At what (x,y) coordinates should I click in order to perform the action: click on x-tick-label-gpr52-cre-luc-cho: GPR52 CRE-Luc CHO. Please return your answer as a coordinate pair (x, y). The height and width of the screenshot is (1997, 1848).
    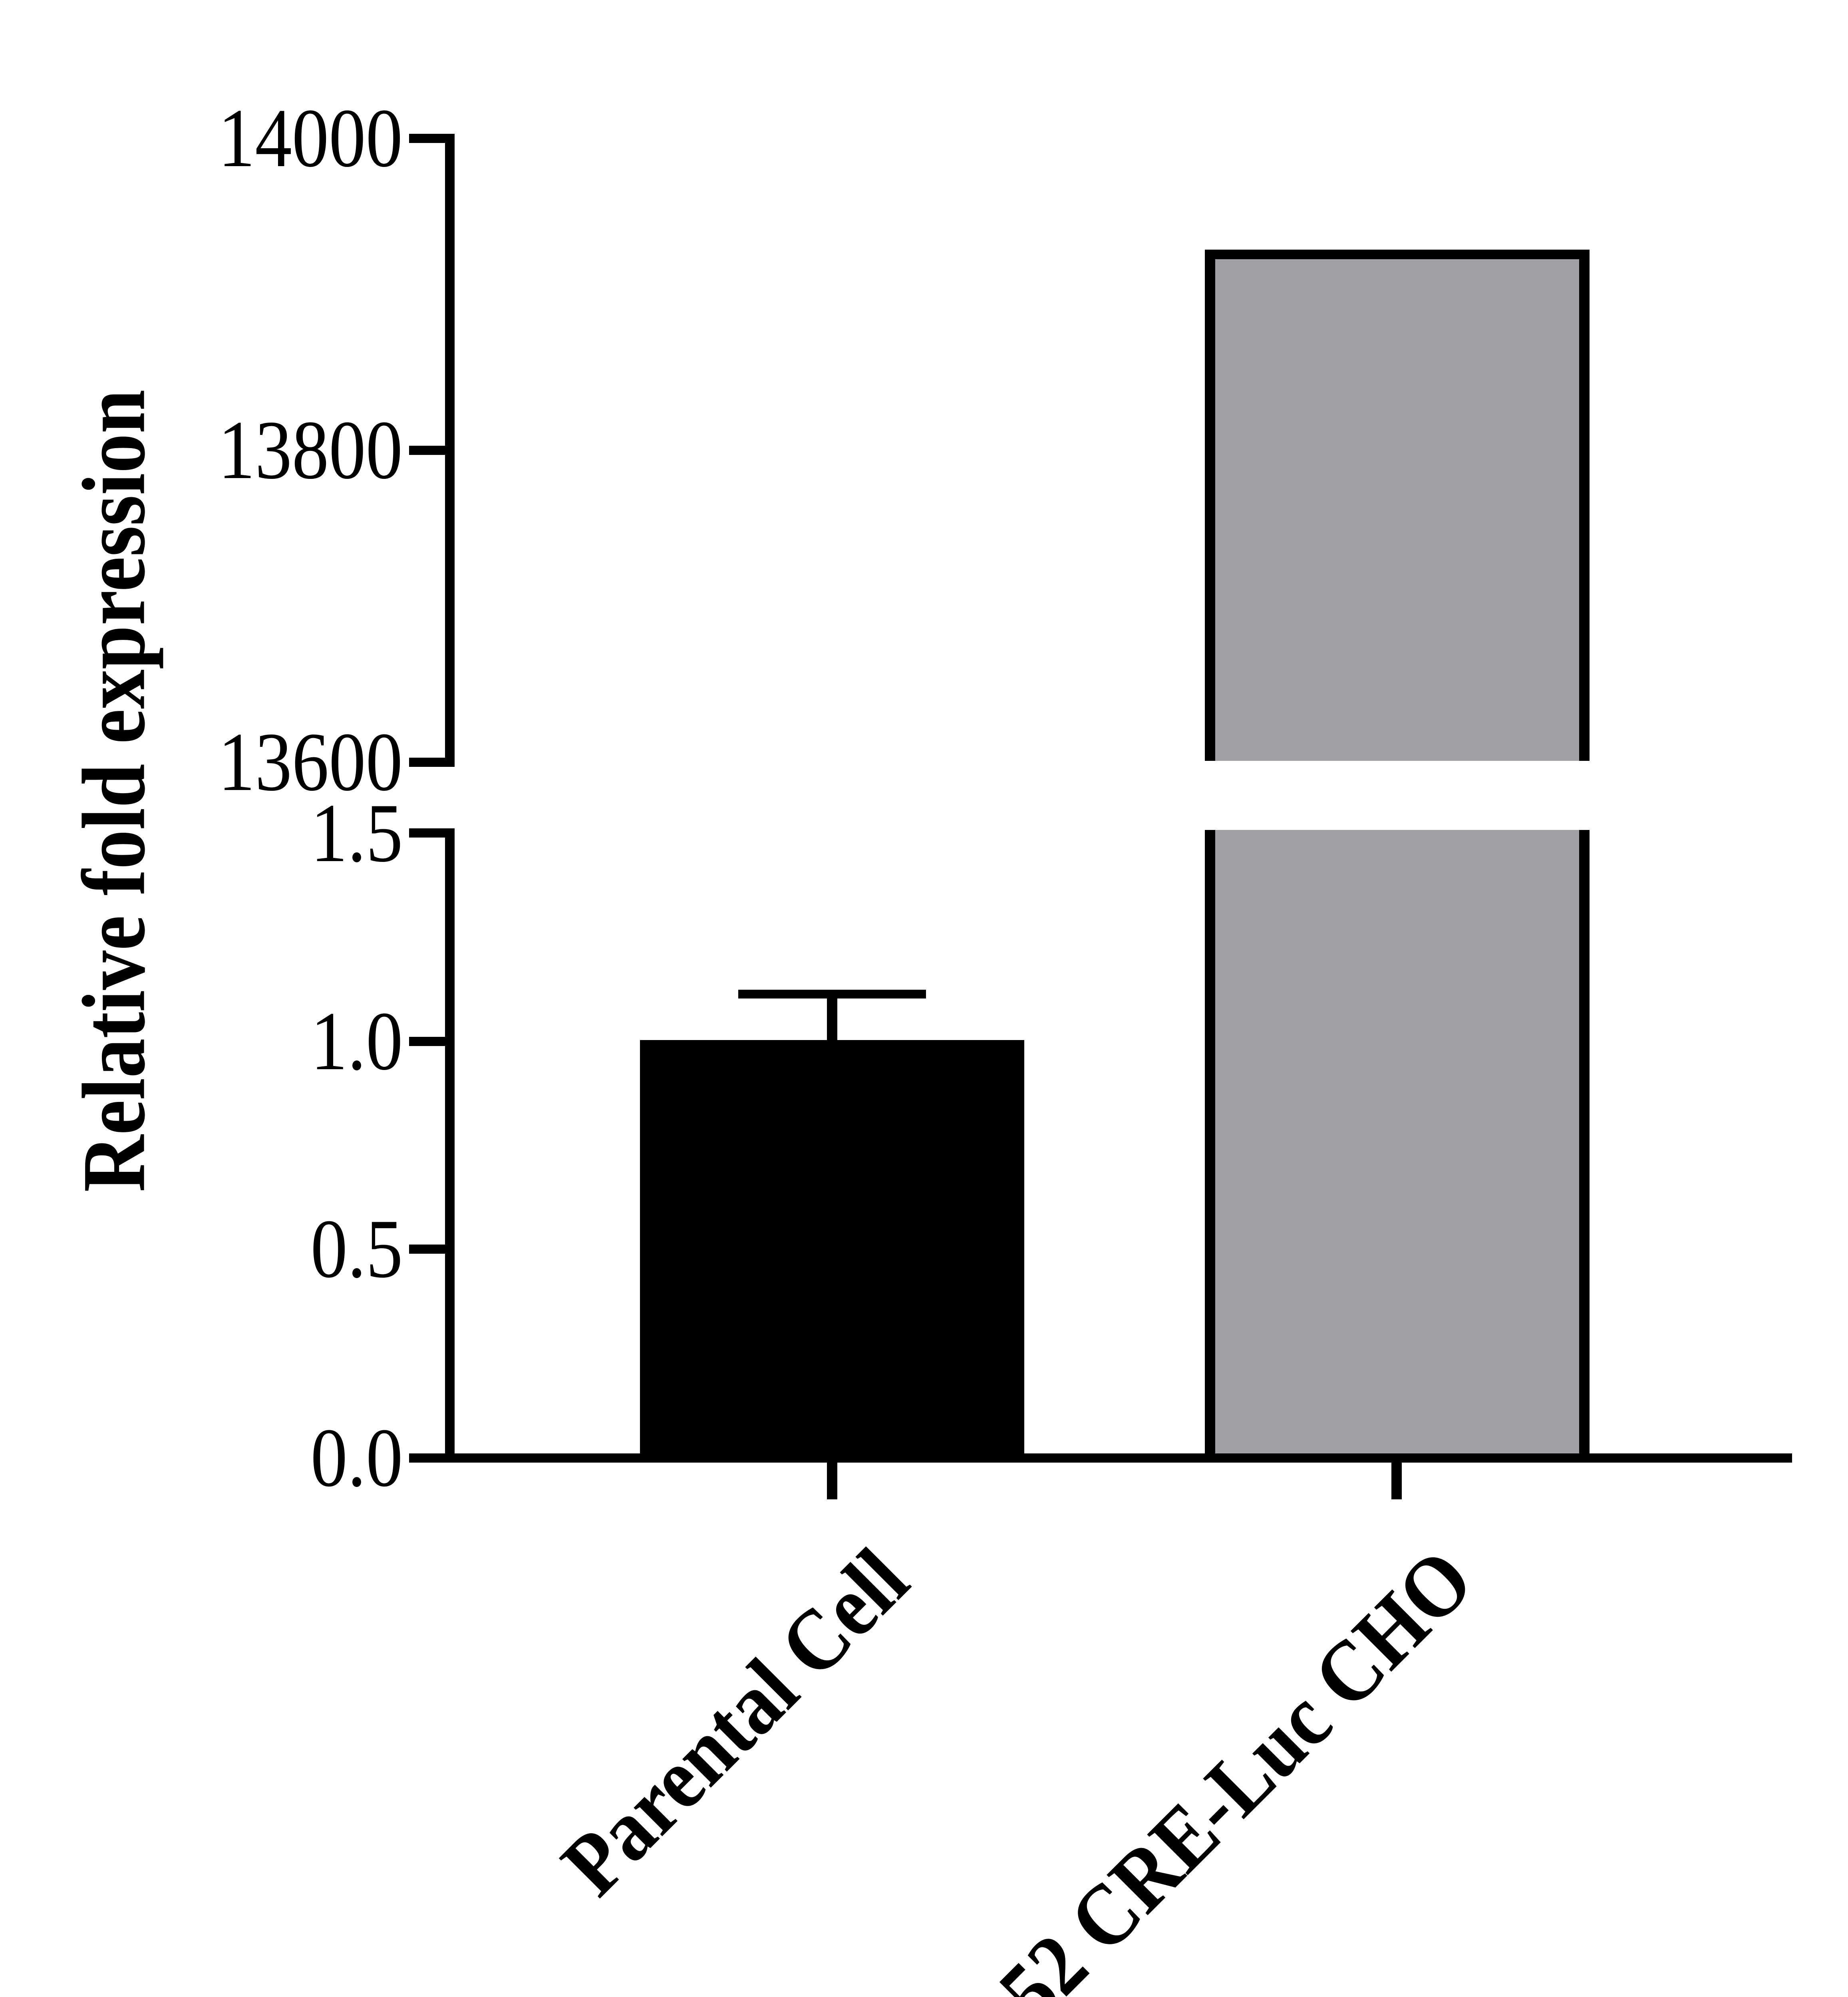
    Looking at the image, I should click on (1176, 1763).